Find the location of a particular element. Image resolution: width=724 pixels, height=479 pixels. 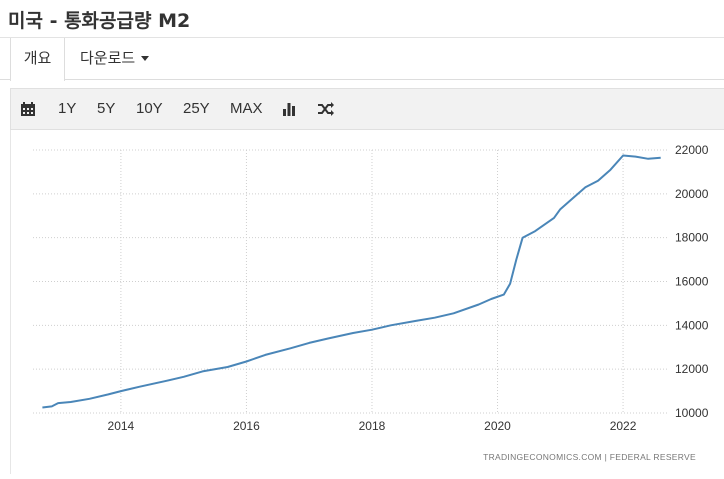

range-10y-button: 10Y is located at coordinates (149, 108).